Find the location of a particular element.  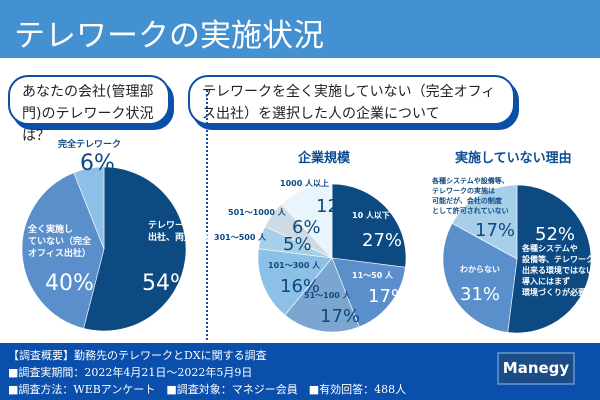

slice-value: 27% is located at coordinates (382, 240).